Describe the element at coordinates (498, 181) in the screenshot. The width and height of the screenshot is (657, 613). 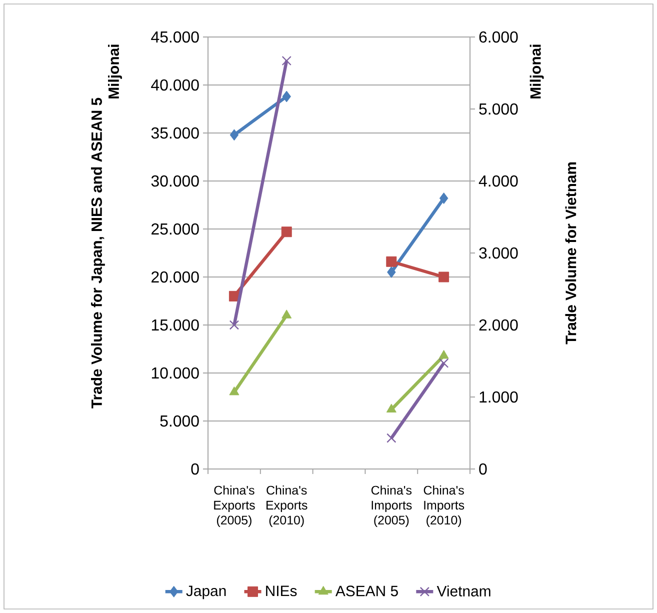
I see `y2-tick-label: 4.000` at that location.